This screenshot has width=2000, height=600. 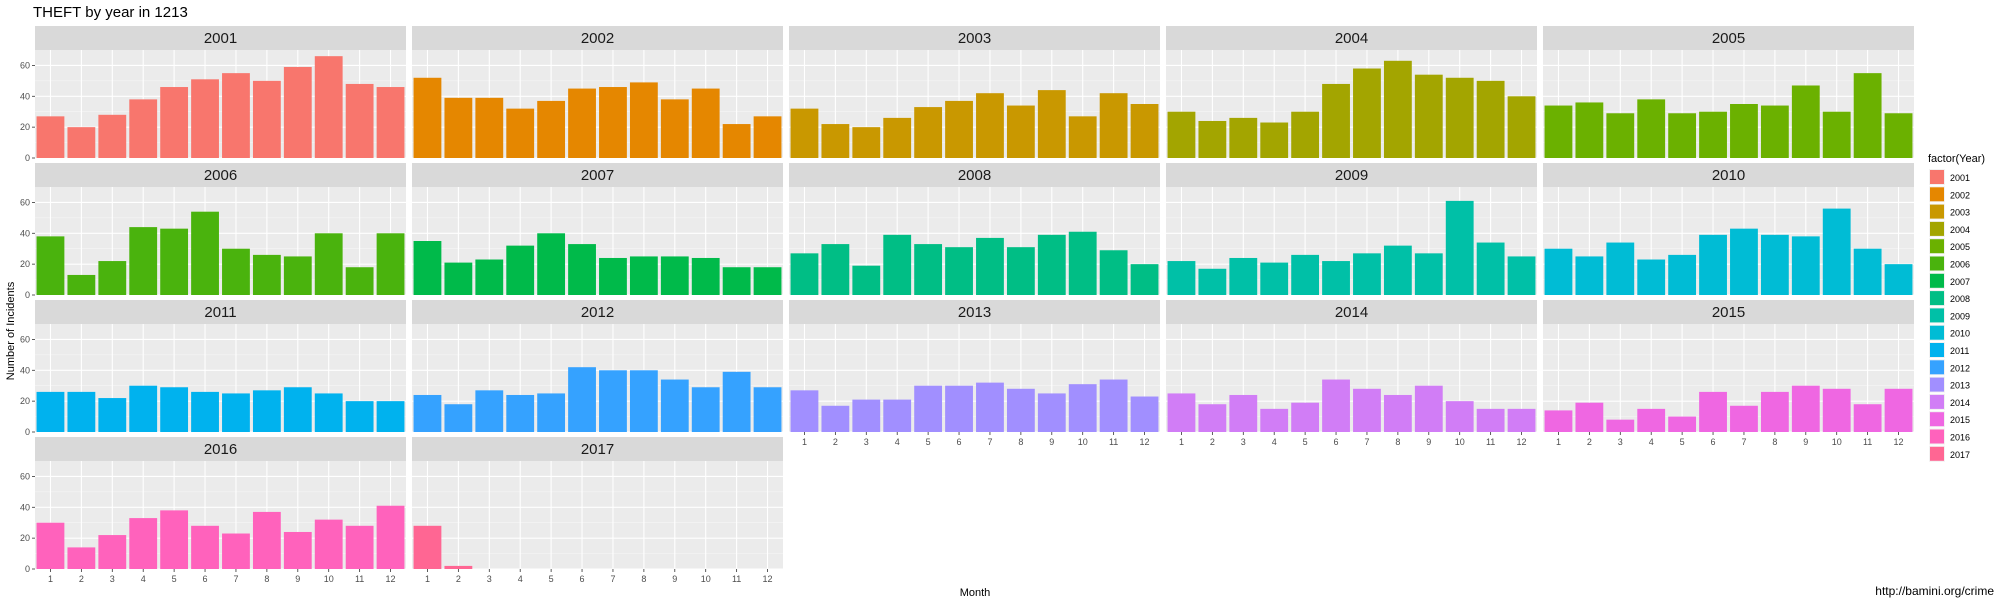 What do you see at coordinates (1934, 591) in the screenshot?
I see `source-caption: http://bamini.org/crime` at bounding box center [1934, 591].